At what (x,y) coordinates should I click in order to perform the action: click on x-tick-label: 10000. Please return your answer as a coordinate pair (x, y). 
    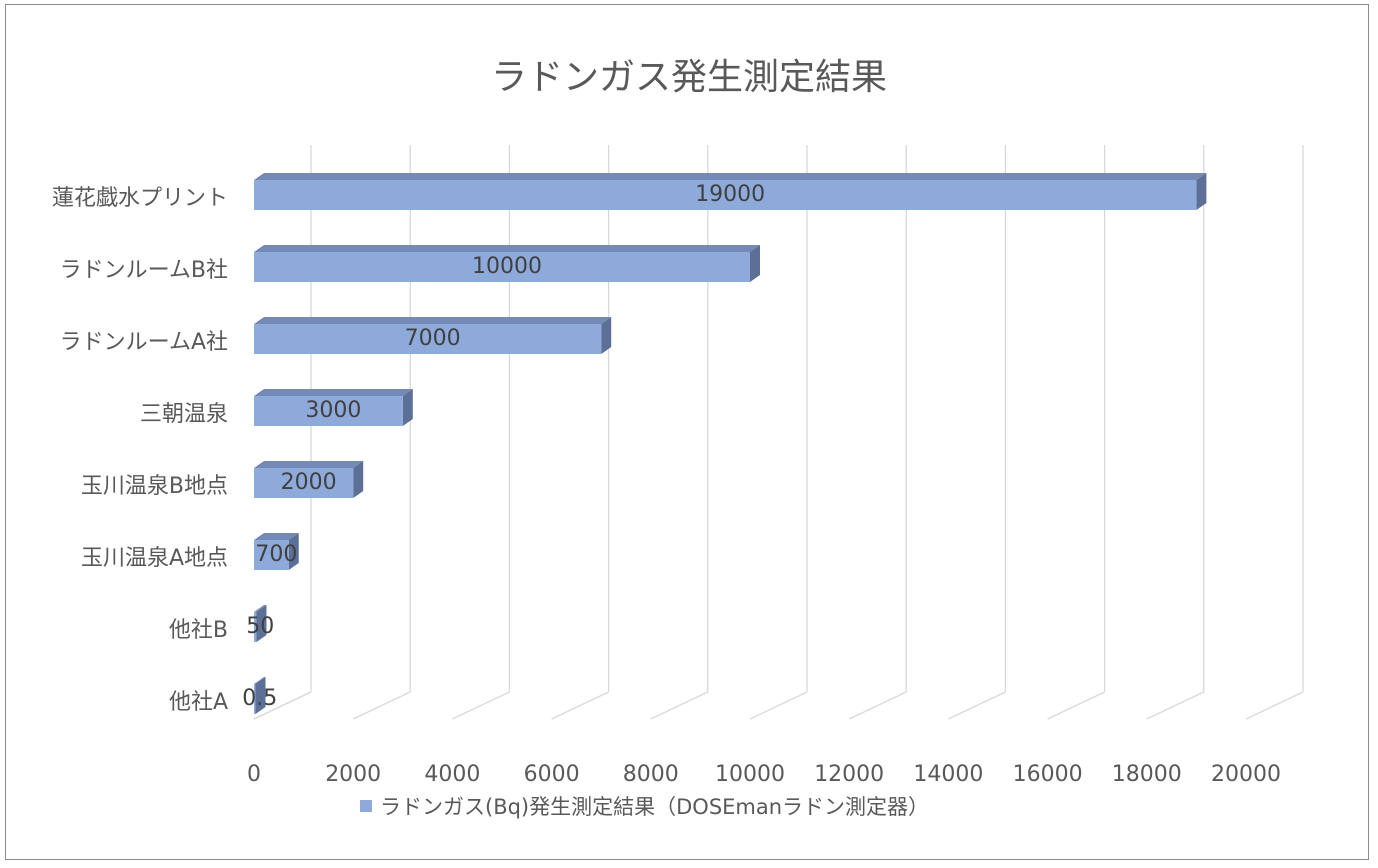
    Looking at the image, I should click on (750, 774).